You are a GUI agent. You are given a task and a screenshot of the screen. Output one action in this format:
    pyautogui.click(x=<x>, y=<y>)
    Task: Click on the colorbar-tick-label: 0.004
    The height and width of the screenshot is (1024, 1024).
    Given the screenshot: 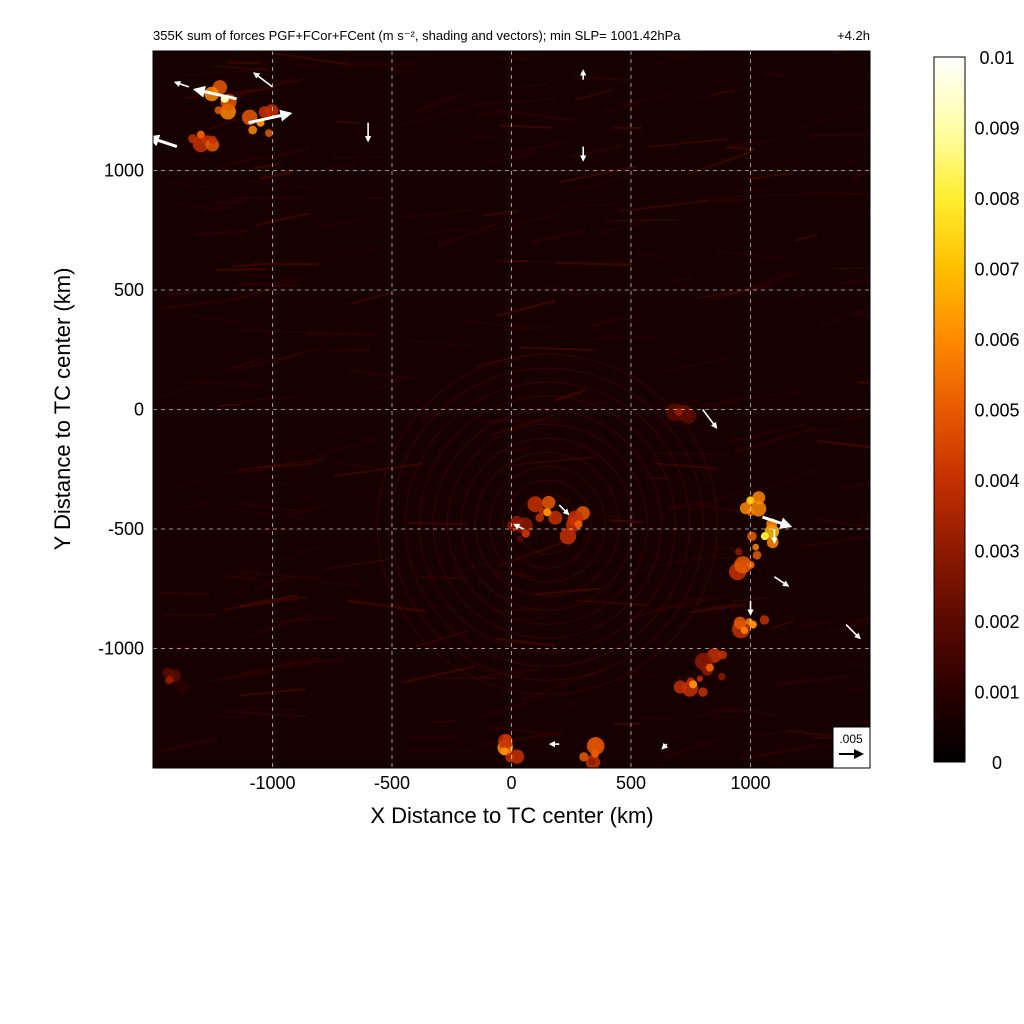 What is the action you would take?
    pyautogui.click(x=996, y=481)
    